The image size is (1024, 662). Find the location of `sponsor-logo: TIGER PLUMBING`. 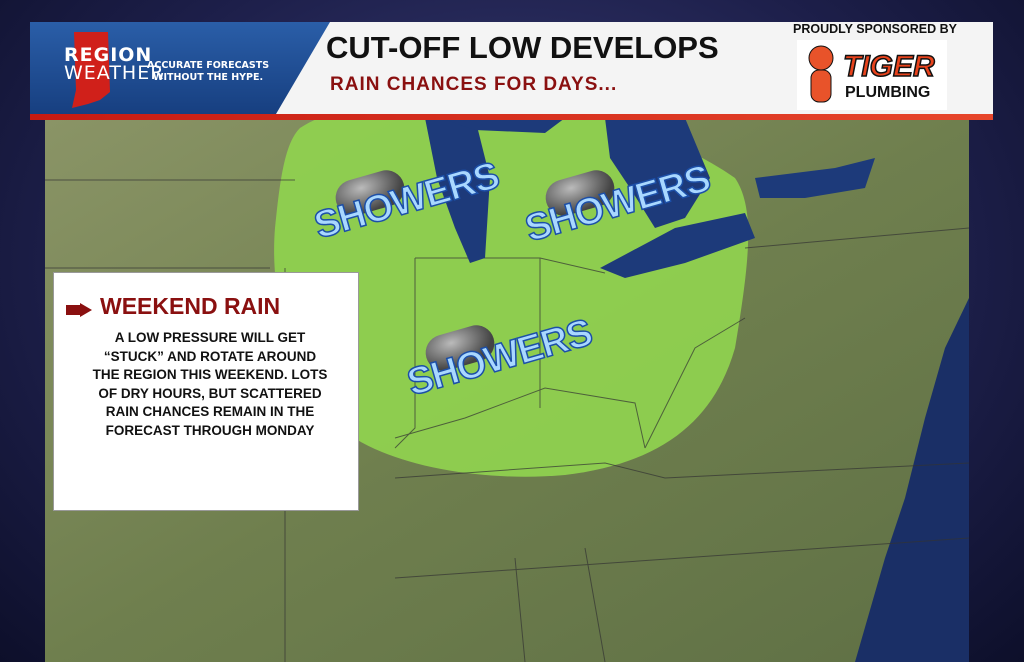

sponsor-logo: TIGER PLUMBING is located at coordinates (872, 75).